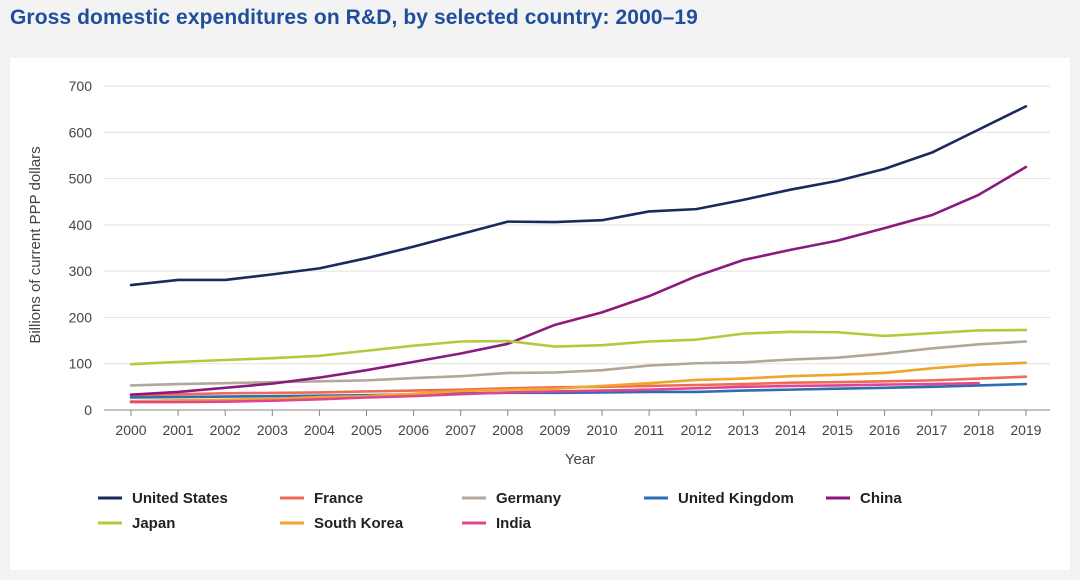 The width and height of the screenshot is (1080, 580). What do you see at coordinates (225, 430) in the screenshot?
I see `x-tick-label: 2002` at bounding box center [225, 430].